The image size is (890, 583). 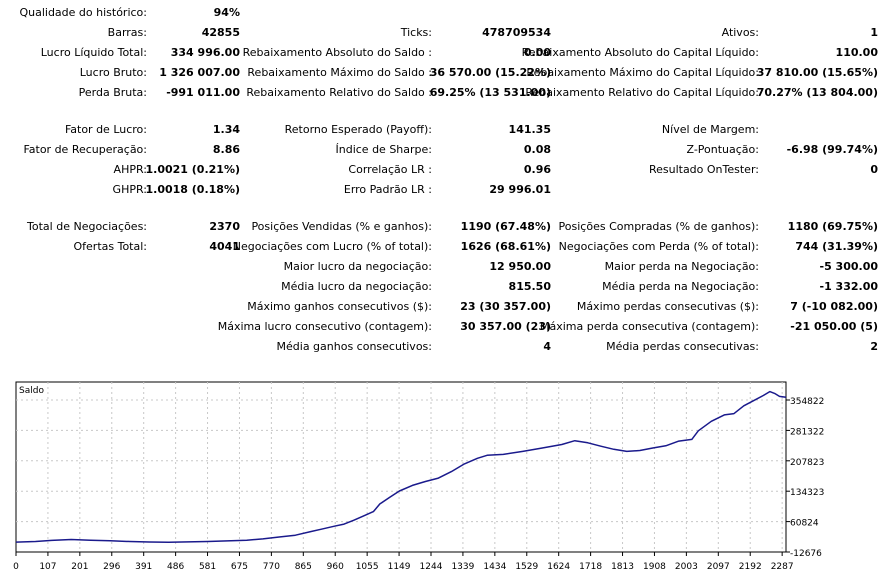 I want to click on stat-label: Rebaixamento Máximo do Capital Líquido:, so click(x=642, y=72).